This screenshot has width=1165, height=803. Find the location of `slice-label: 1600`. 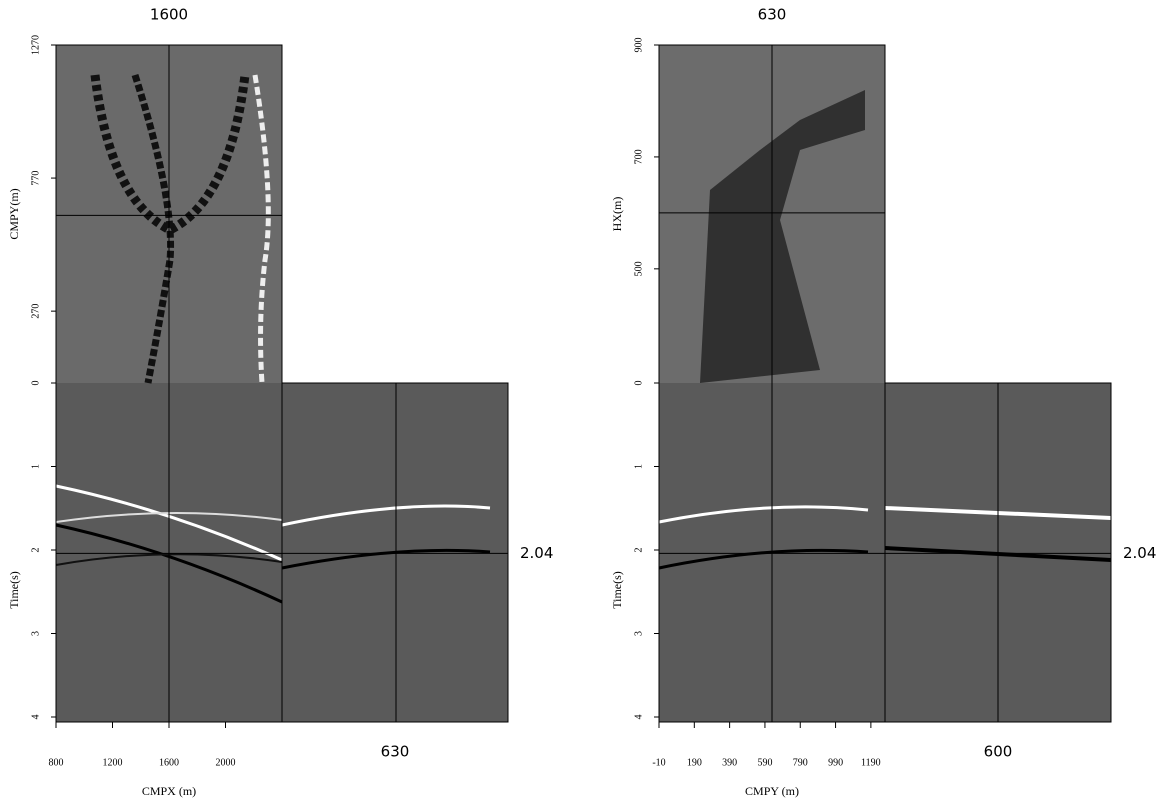

slice-label: 1600 is located at coordinates (169, 15).